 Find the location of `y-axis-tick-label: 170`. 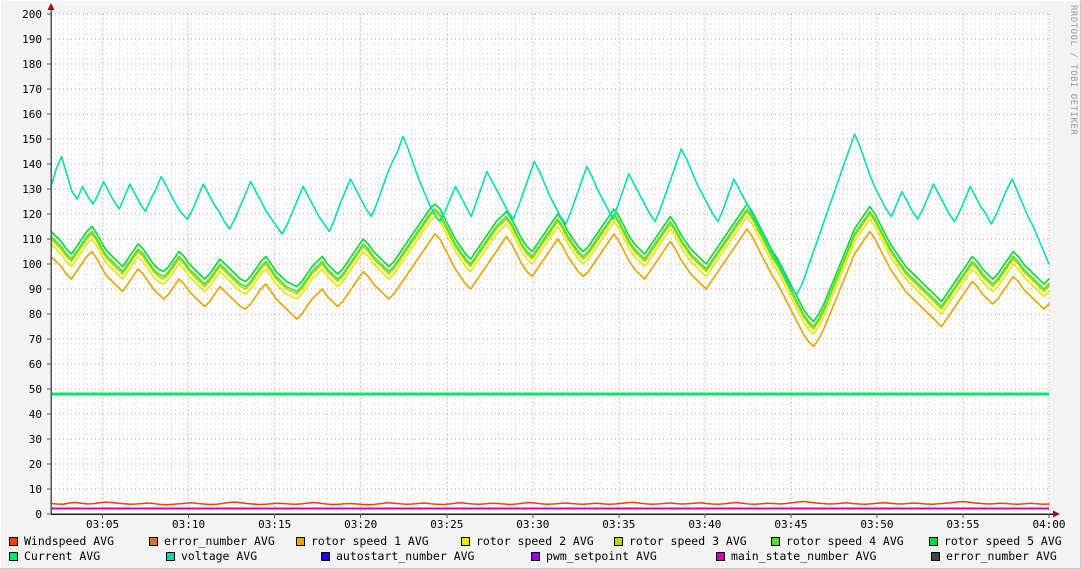

y-axis-tick-label: 170 is located at coordinates (32, 89).